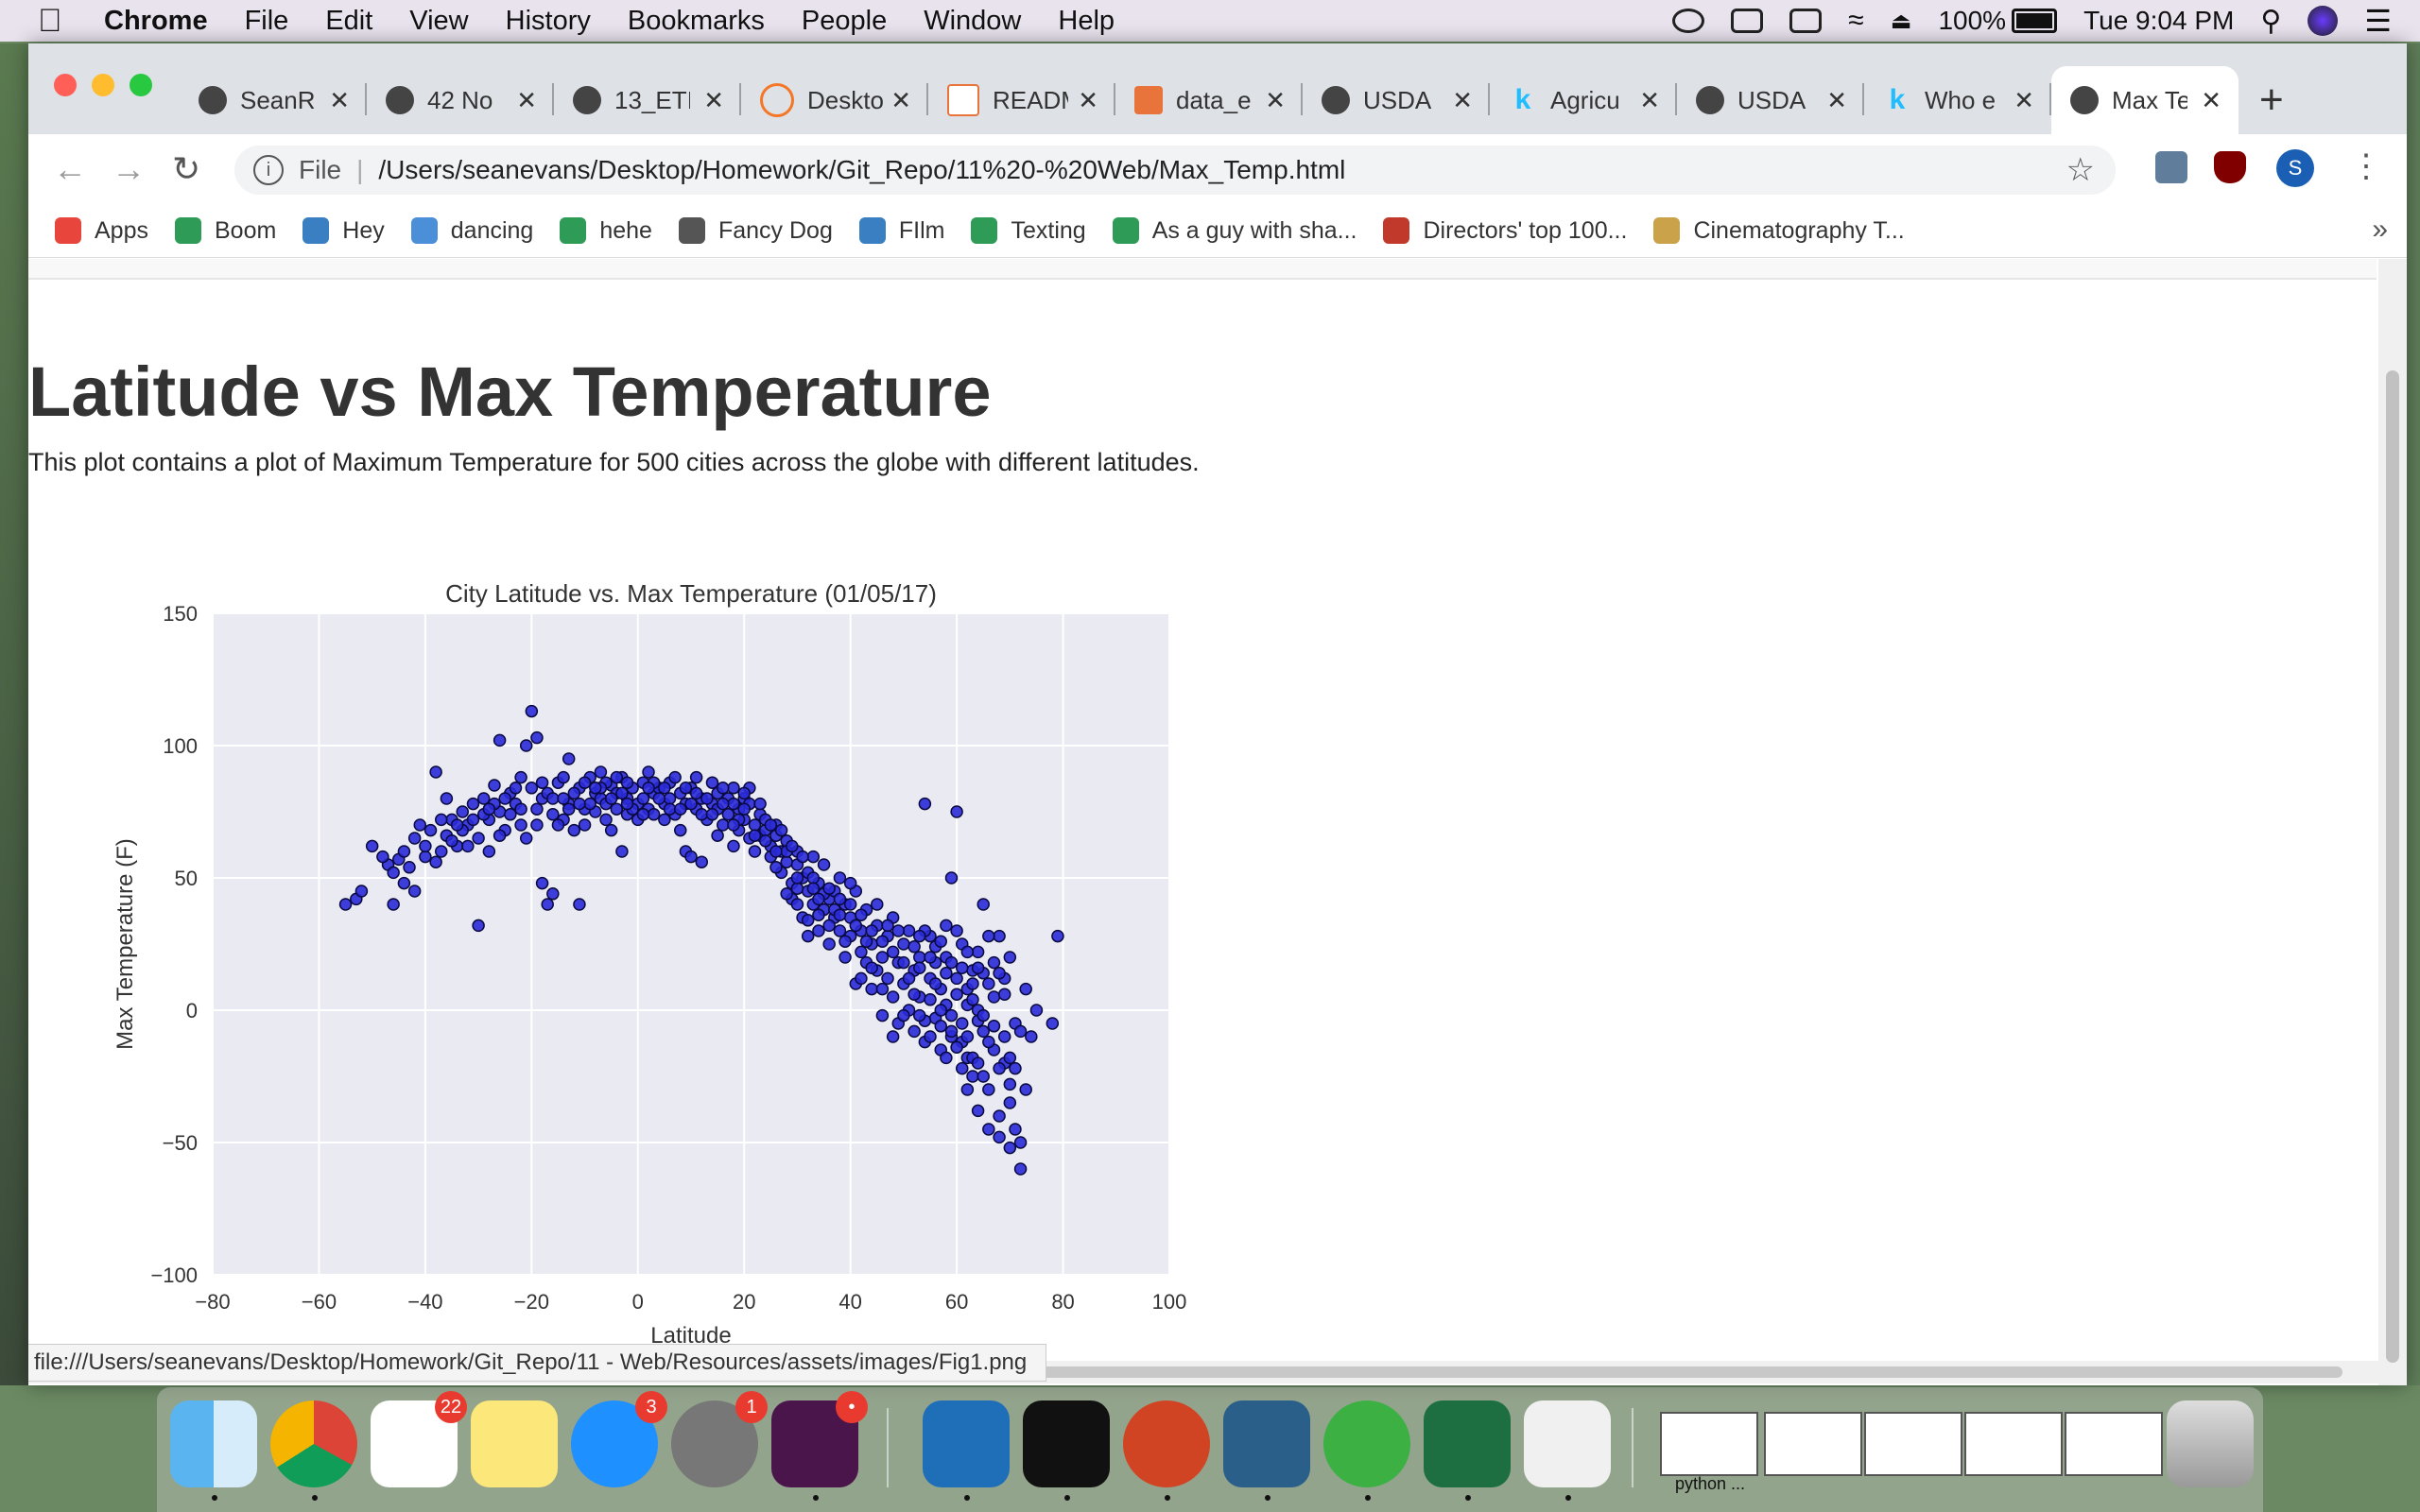 This screenshot has width=2420, height=1512. I want to click on powerpoint-icon, so click(1167, 1450).